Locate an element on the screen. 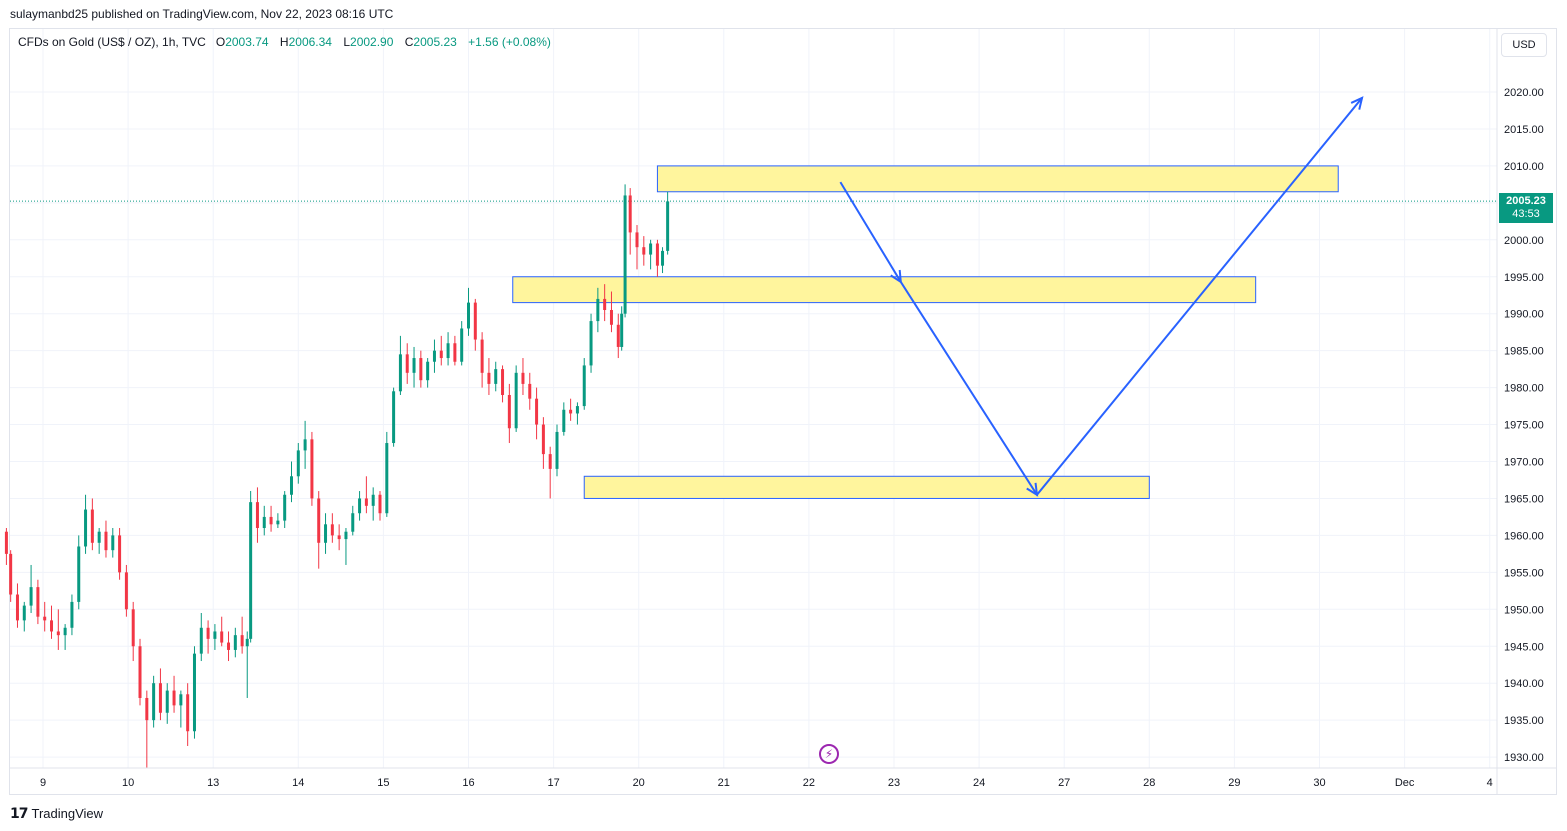 This screenshot has height=831, width=1567. x-tick-label: 13 is located at coordinates (213, 783).